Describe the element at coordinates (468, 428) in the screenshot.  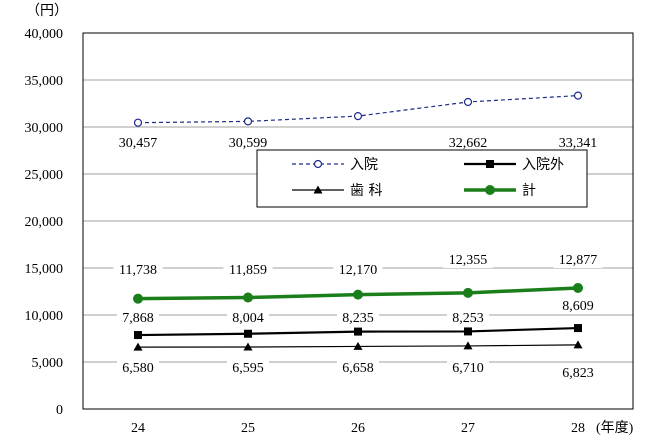
I see `x-tick-label: 27` at that location.